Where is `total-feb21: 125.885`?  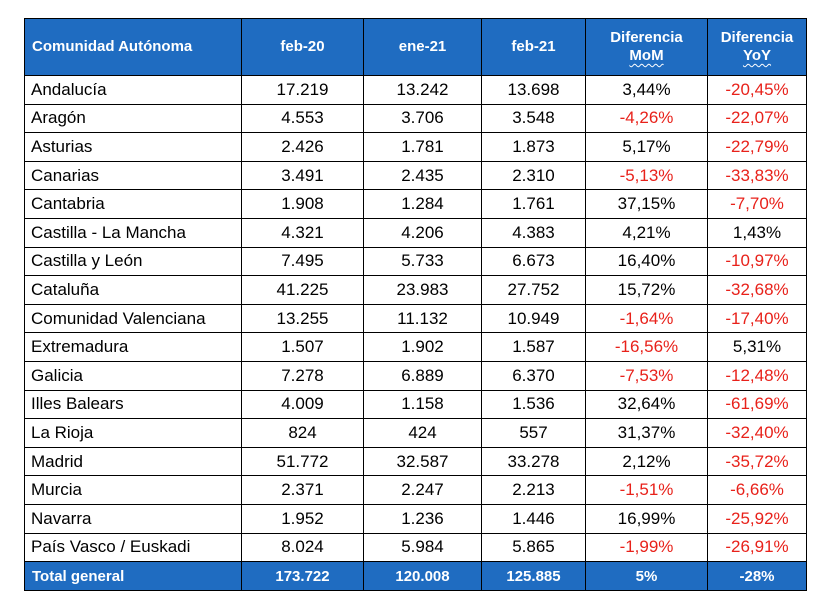 total-feb21: 125.885 is located at coordinates (533, 576).